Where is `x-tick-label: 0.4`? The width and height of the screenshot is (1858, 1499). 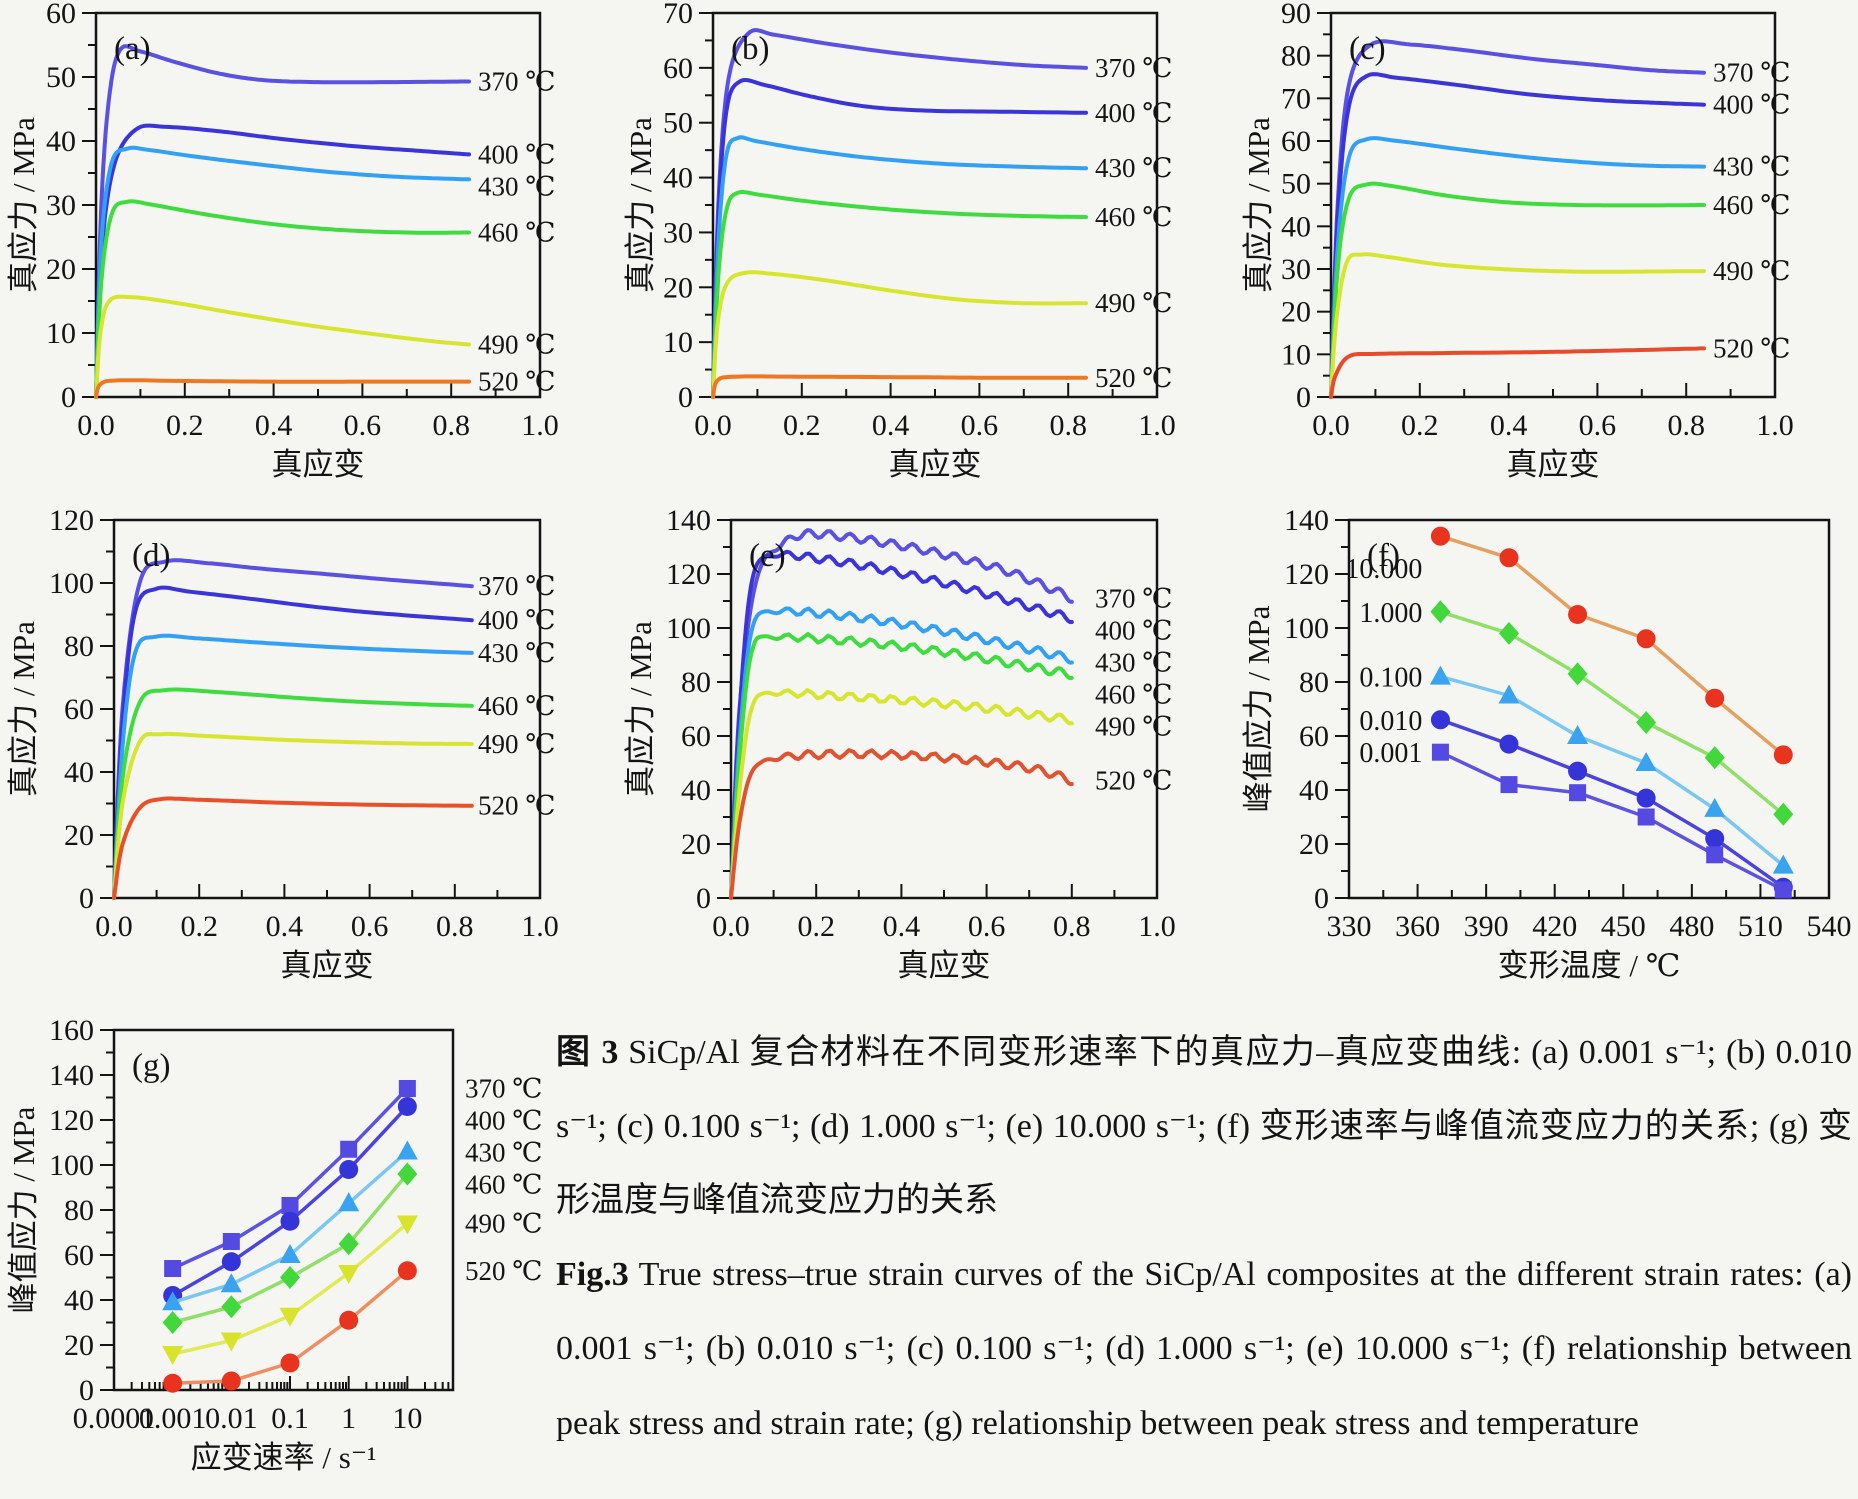 x-tick-label: 0.4 is located at coordinates (891, 425).